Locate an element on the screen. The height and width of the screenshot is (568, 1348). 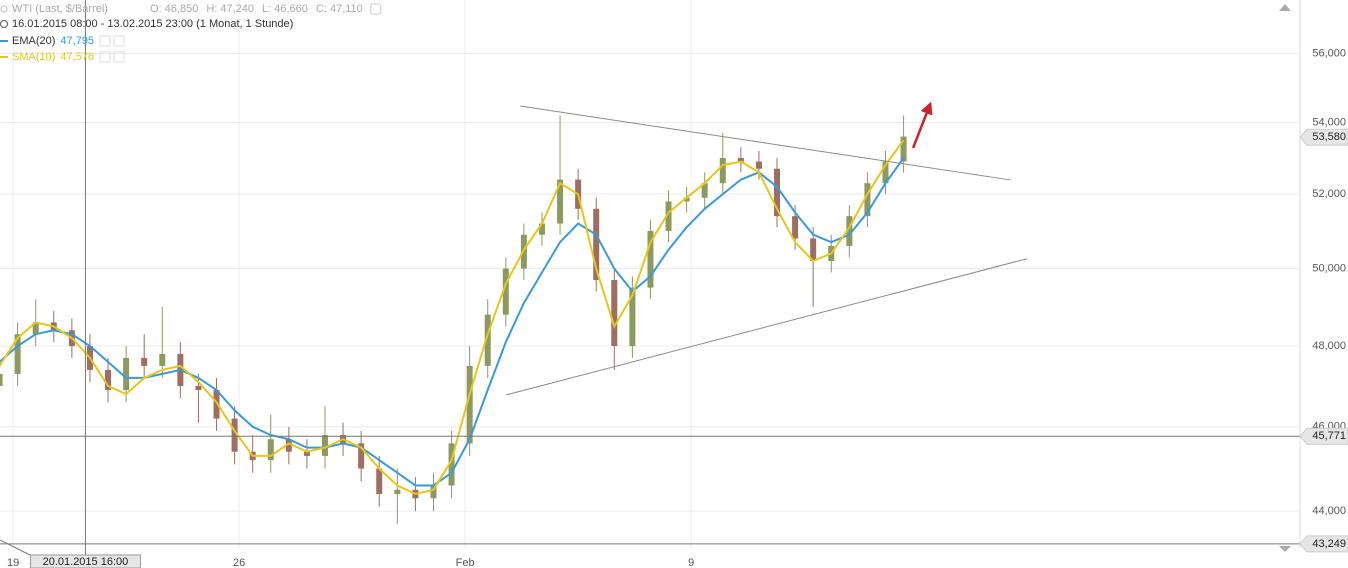
price-marker-label: 53,580 is located at coordinates (1329, 137).